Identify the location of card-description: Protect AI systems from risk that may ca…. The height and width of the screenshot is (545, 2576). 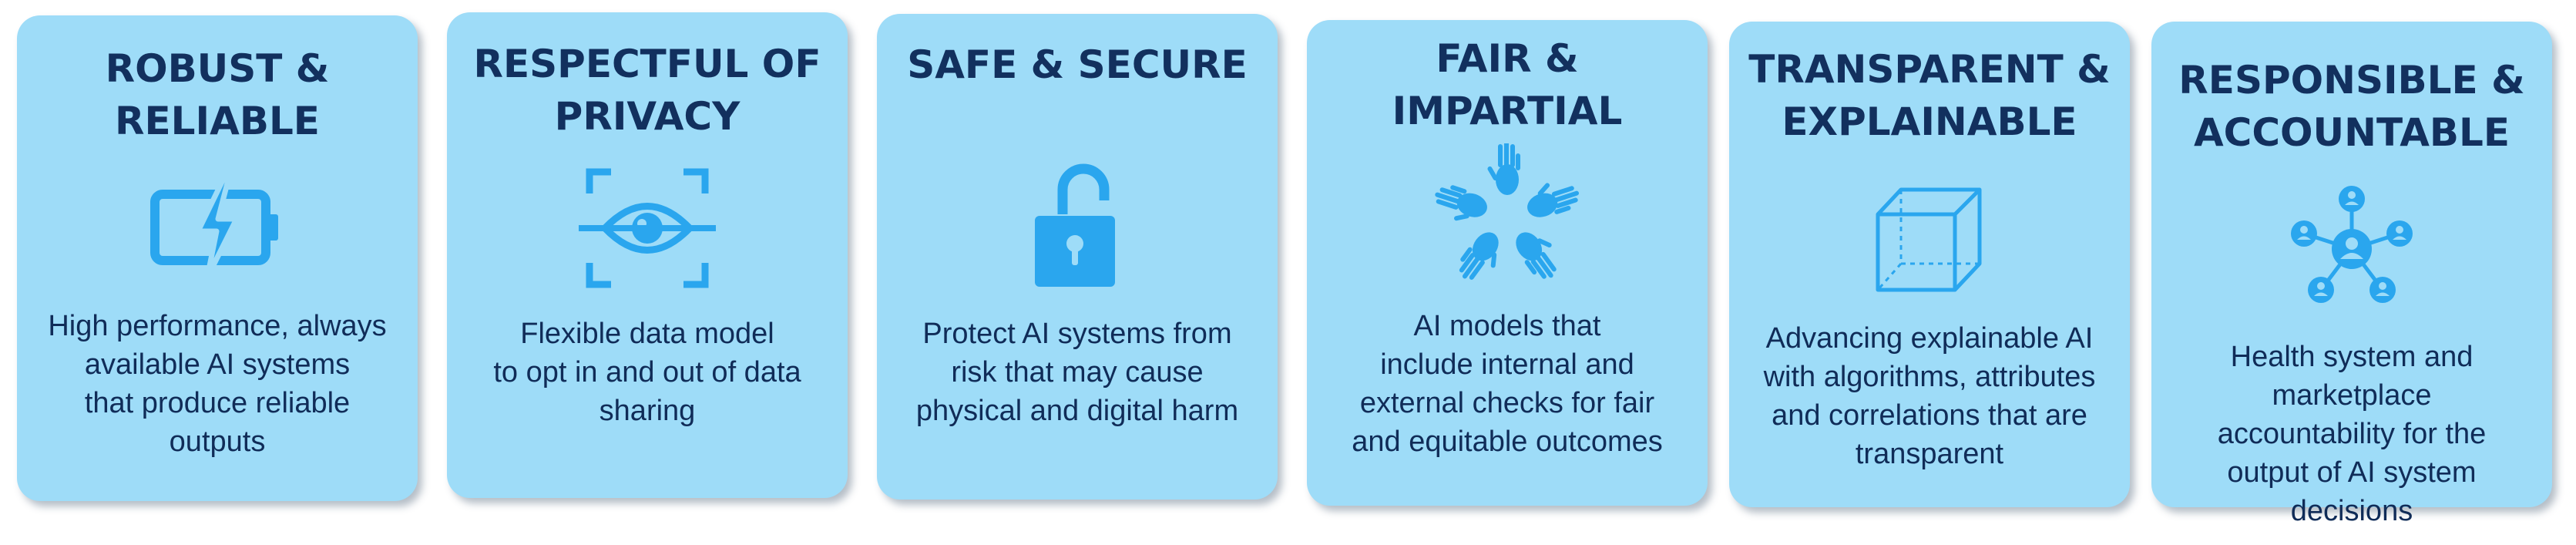
(1077, 372).